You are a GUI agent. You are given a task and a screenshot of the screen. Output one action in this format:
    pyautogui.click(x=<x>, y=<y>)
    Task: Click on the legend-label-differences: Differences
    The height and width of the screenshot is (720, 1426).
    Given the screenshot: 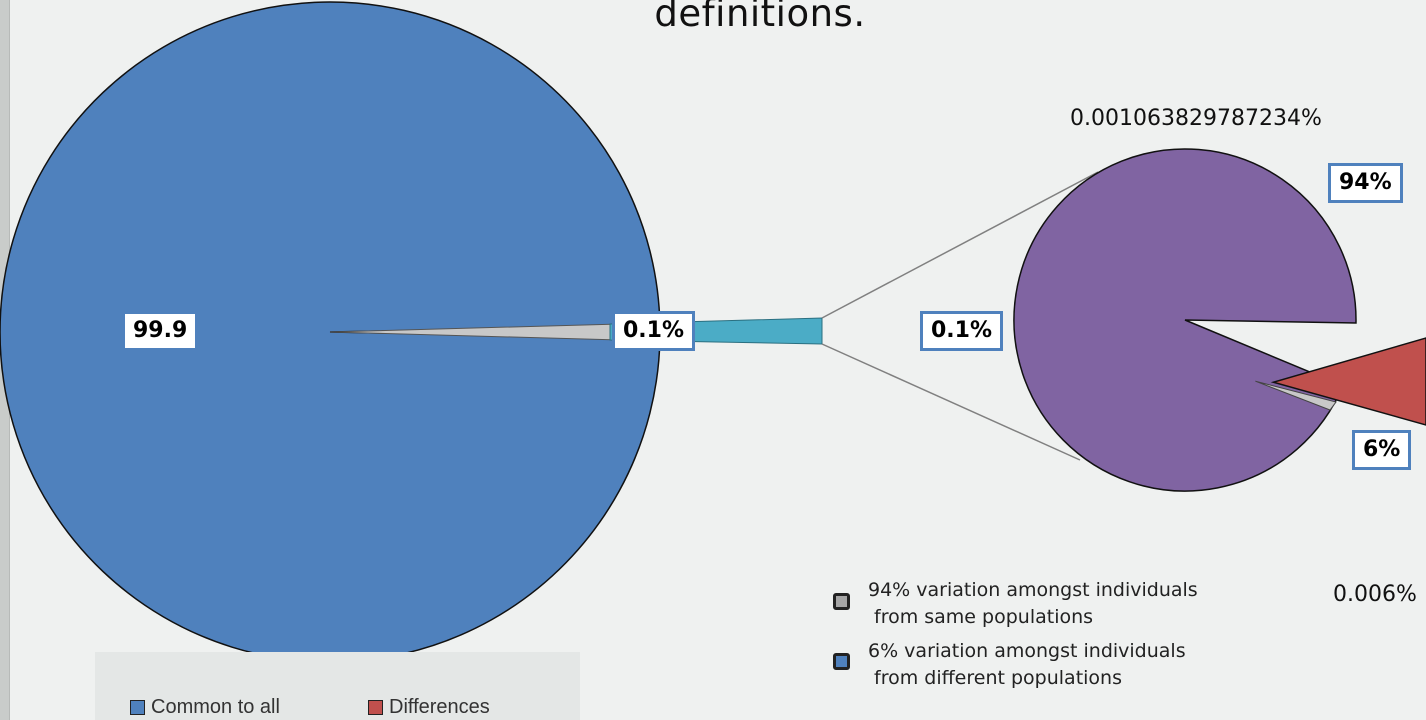 What is the action you would take?
    pyautogui.click(x=439, y=706)
    